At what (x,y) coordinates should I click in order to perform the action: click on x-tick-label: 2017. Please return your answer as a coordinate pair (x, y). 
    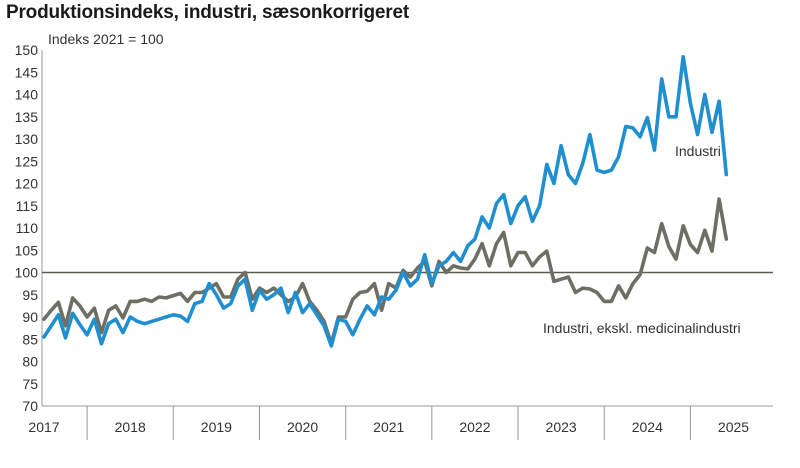
    Looking at the image, I should click on (43, 427).